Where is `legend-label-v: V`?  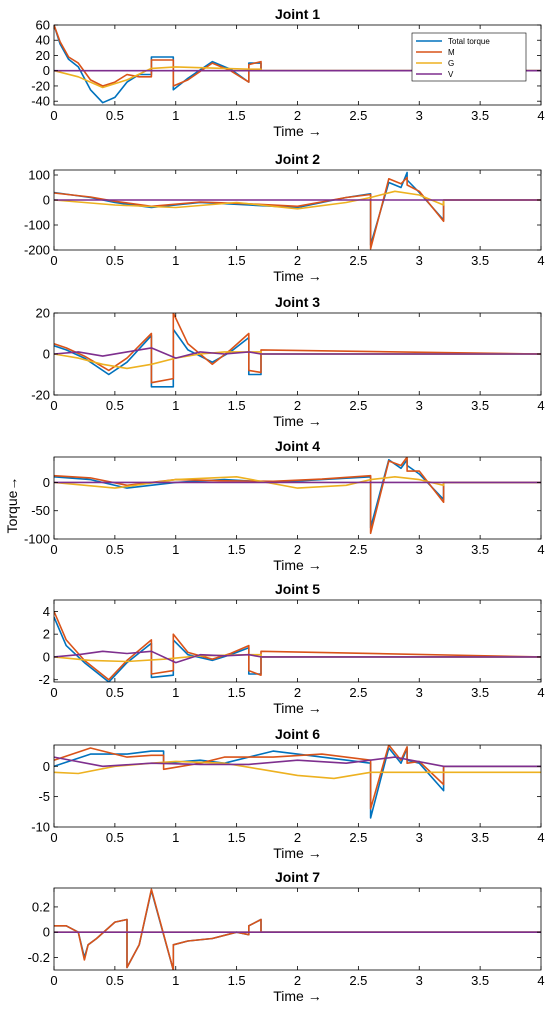 legend-label-v: V is located at coordinates (451, 74).